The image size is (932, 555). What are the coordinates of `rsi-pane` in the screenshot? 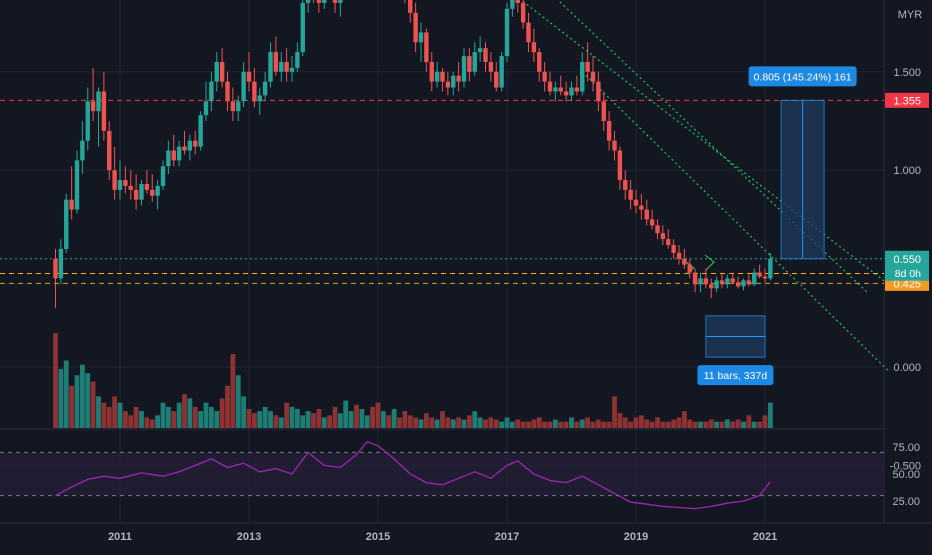 It's located at (442, 475).